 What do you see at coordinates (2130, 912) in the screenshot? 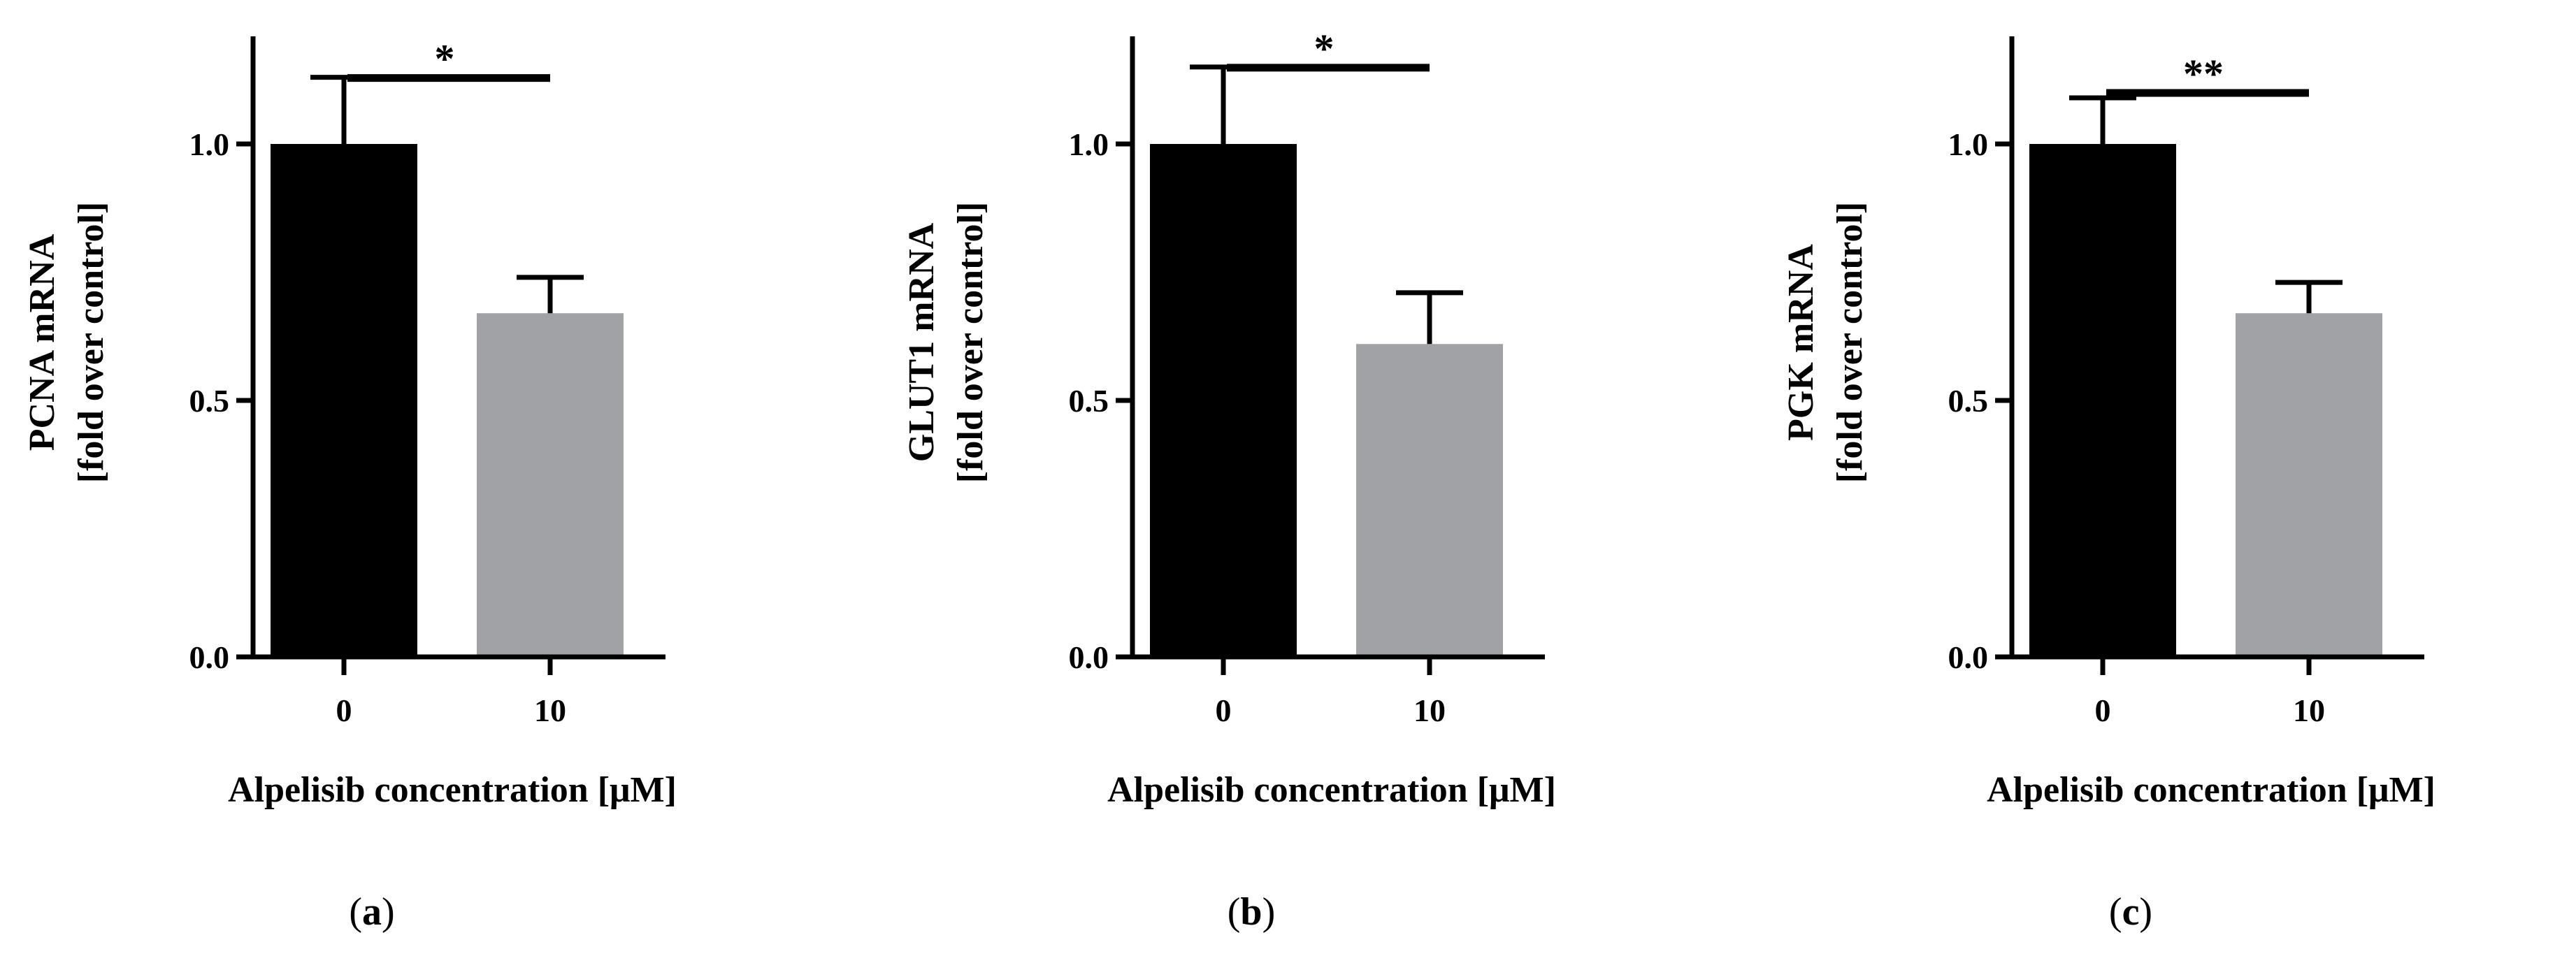
I see `panel-label: (c)` at bounding box center [2130, 912].